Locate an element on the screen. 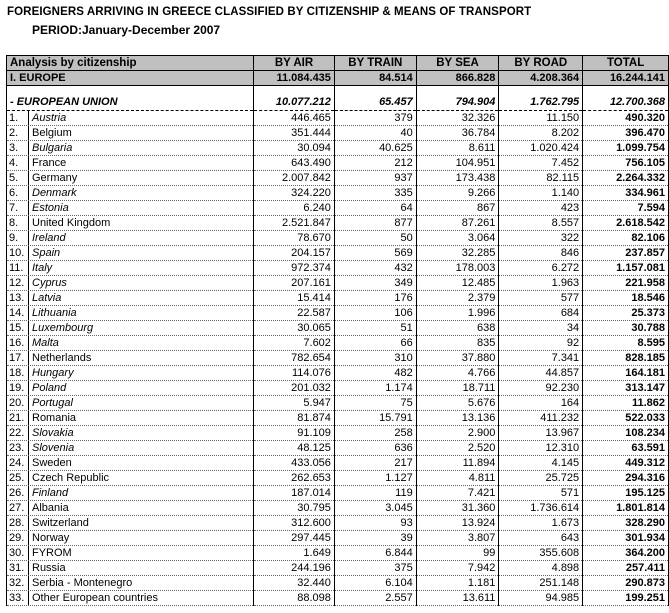 The image size is (669, 613). country-cell: 8. United Kingdom is located at coordinates (130, 223).